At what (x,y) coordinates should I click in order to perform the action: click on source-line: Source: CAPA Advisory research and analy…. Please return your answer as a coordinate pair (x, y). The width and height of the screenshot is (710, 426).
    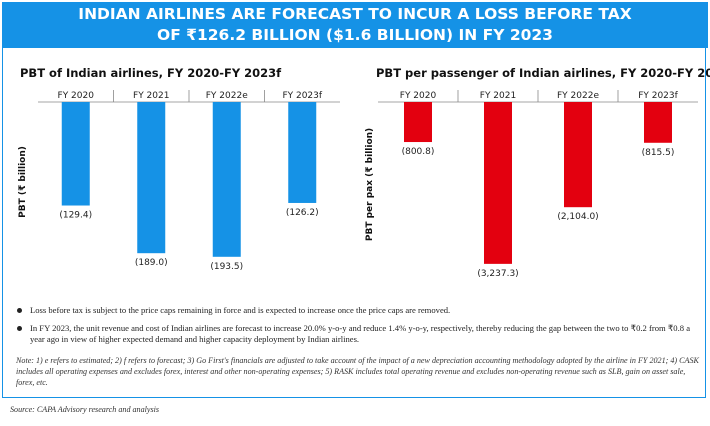
    Looking at the image, I should click on (85, 409).